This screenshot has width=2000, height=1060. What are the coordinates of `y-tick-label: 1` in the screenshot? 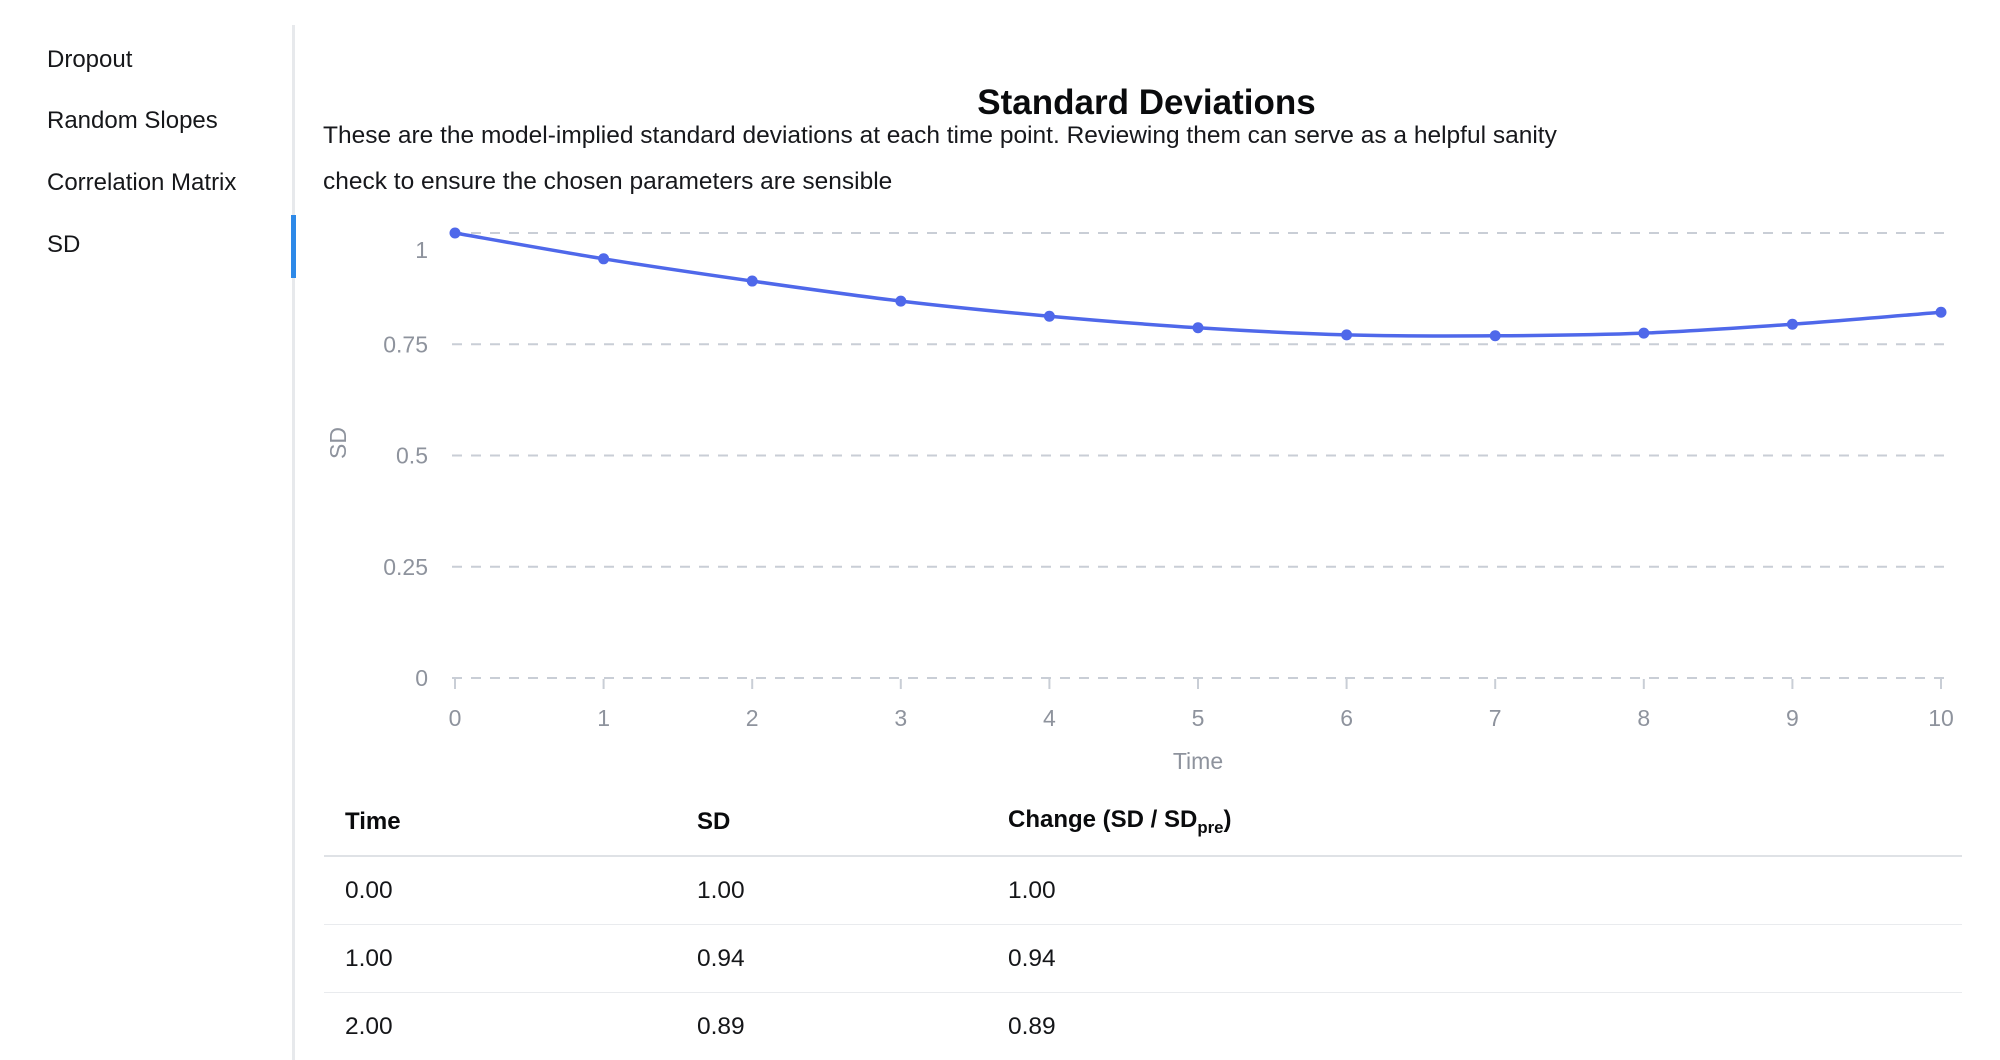 It's located at (421, 250).